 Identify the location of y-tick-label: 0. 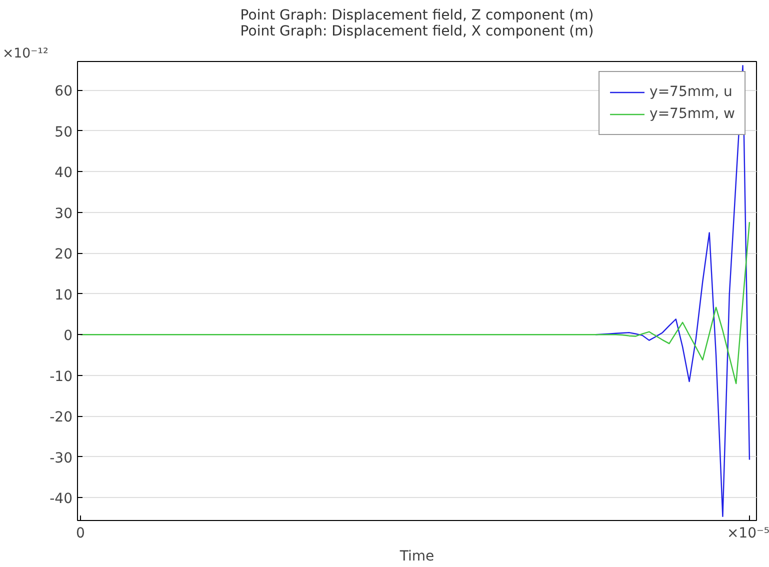
(68, 336).